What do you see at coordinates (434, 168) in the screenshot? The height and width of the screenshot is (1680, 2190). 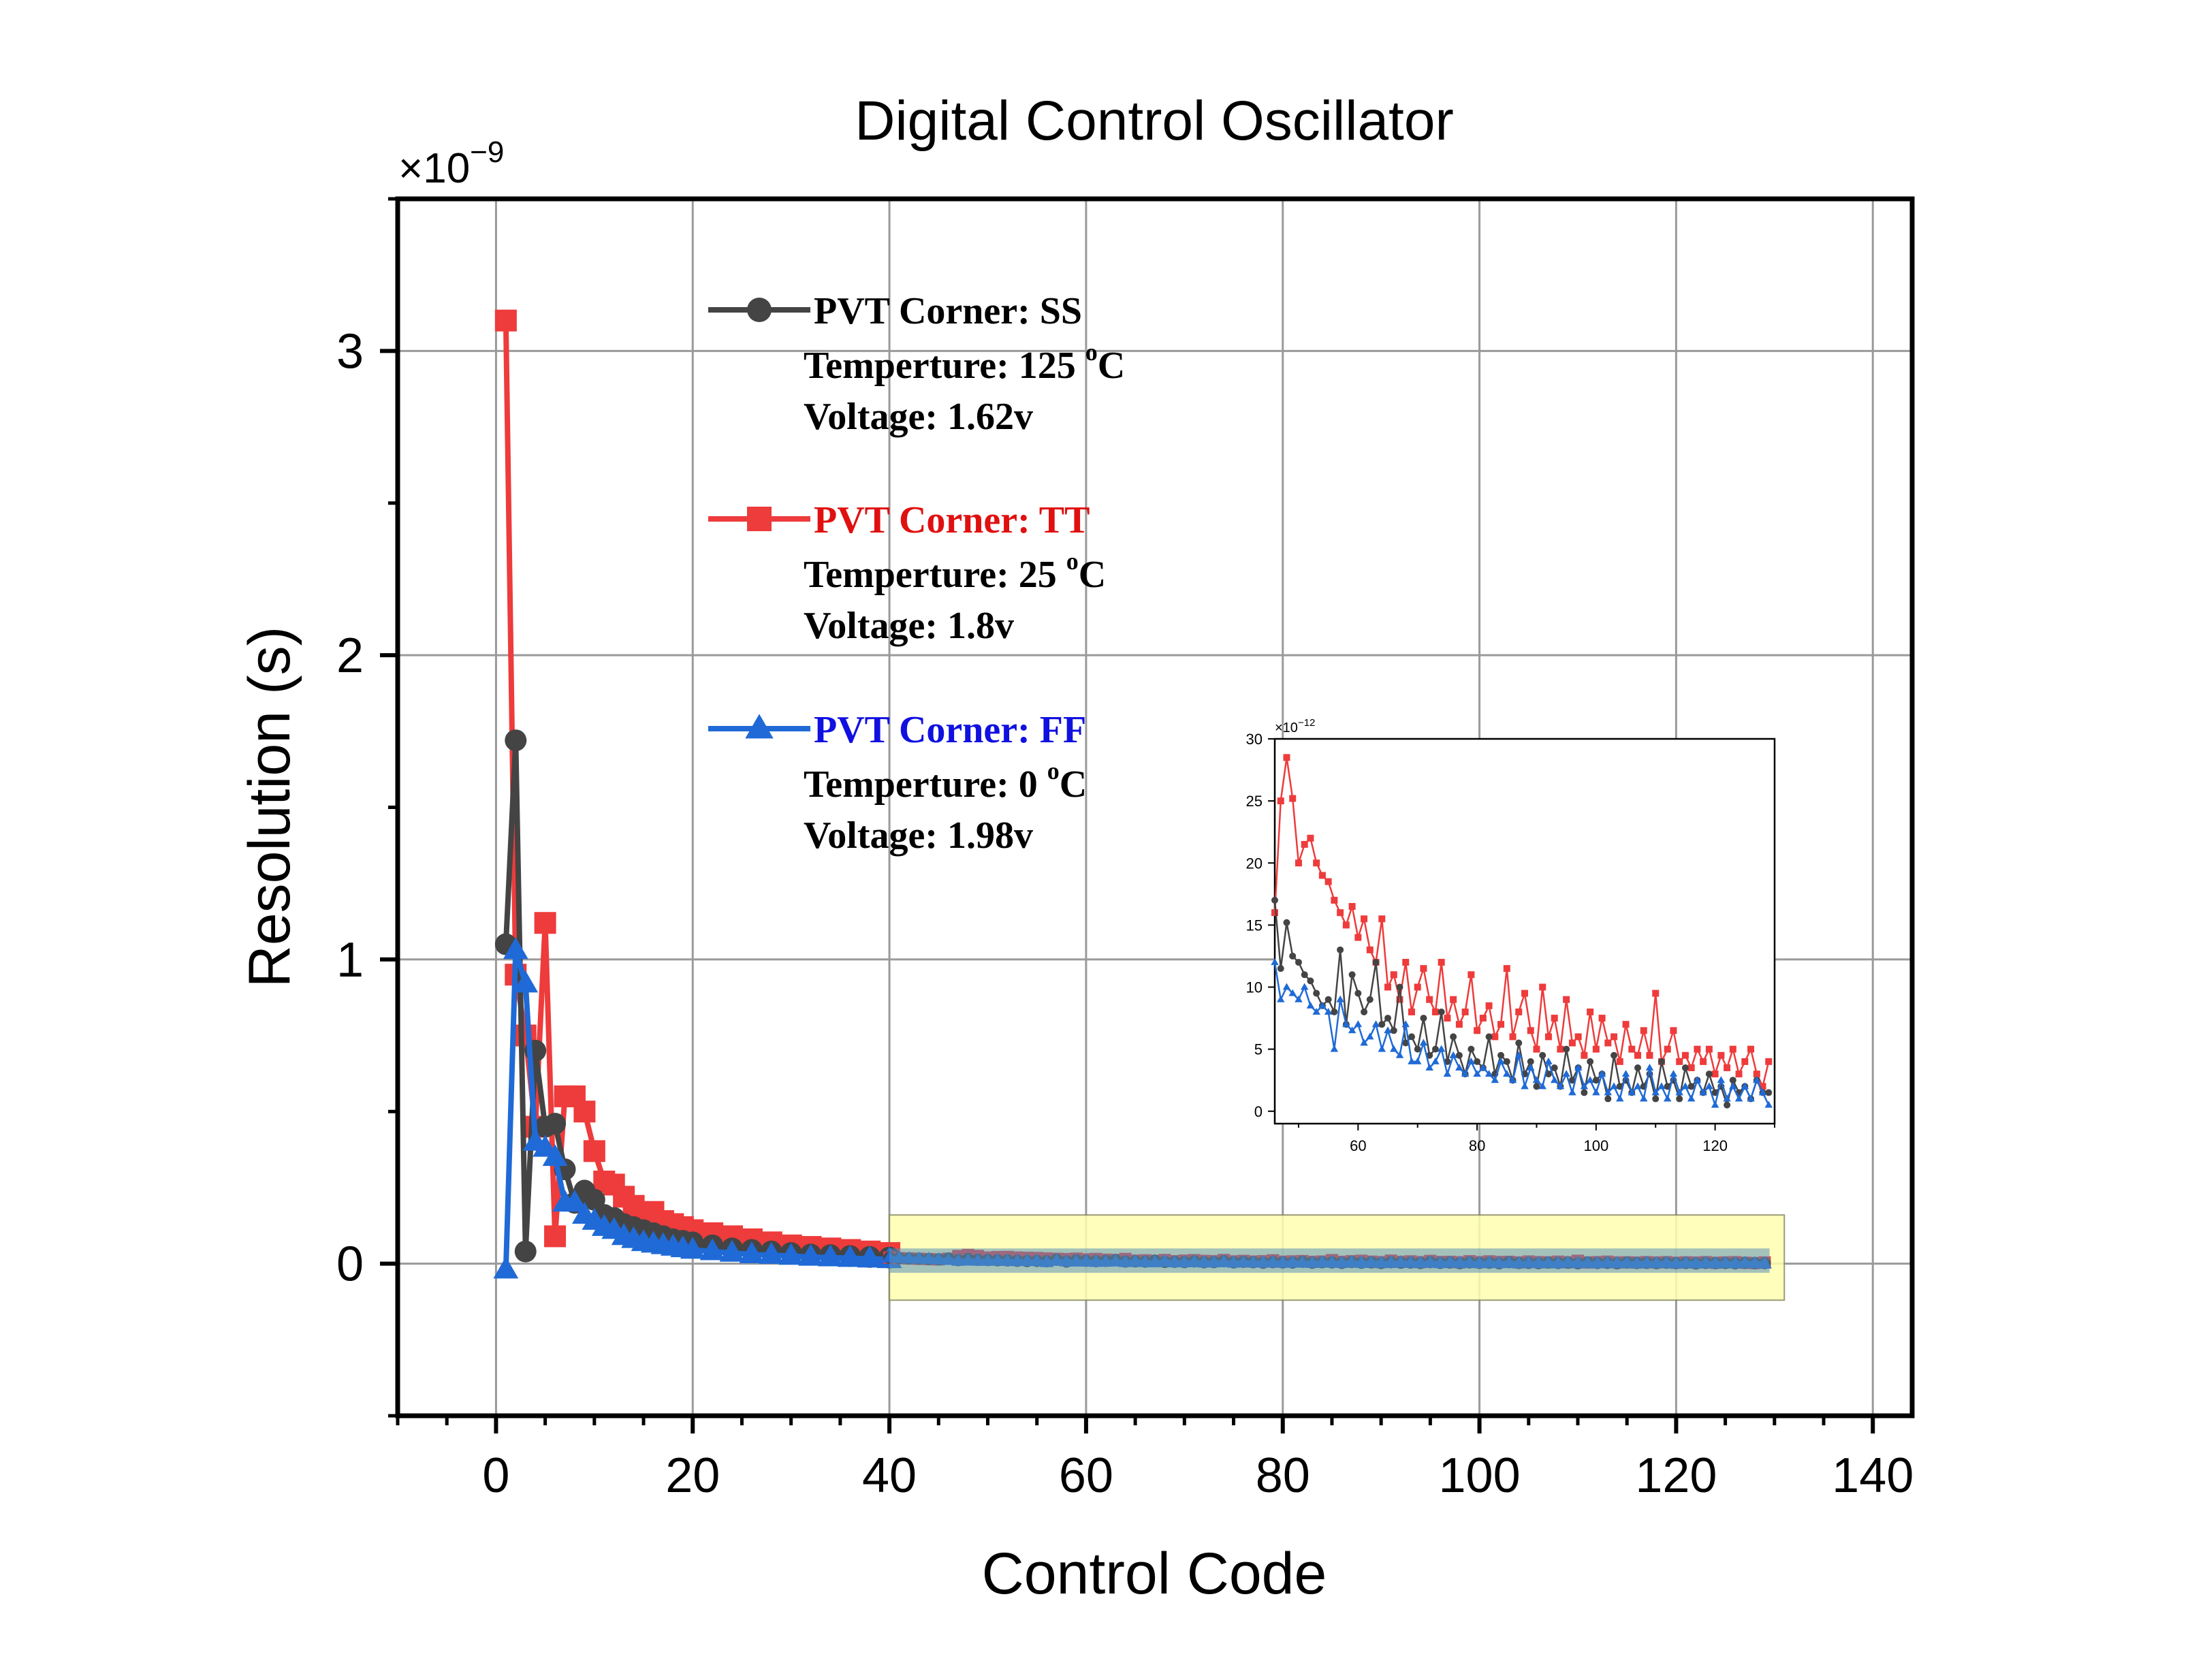 I see `y-multiplier-base: ×10` at bounding box center [434, 168].